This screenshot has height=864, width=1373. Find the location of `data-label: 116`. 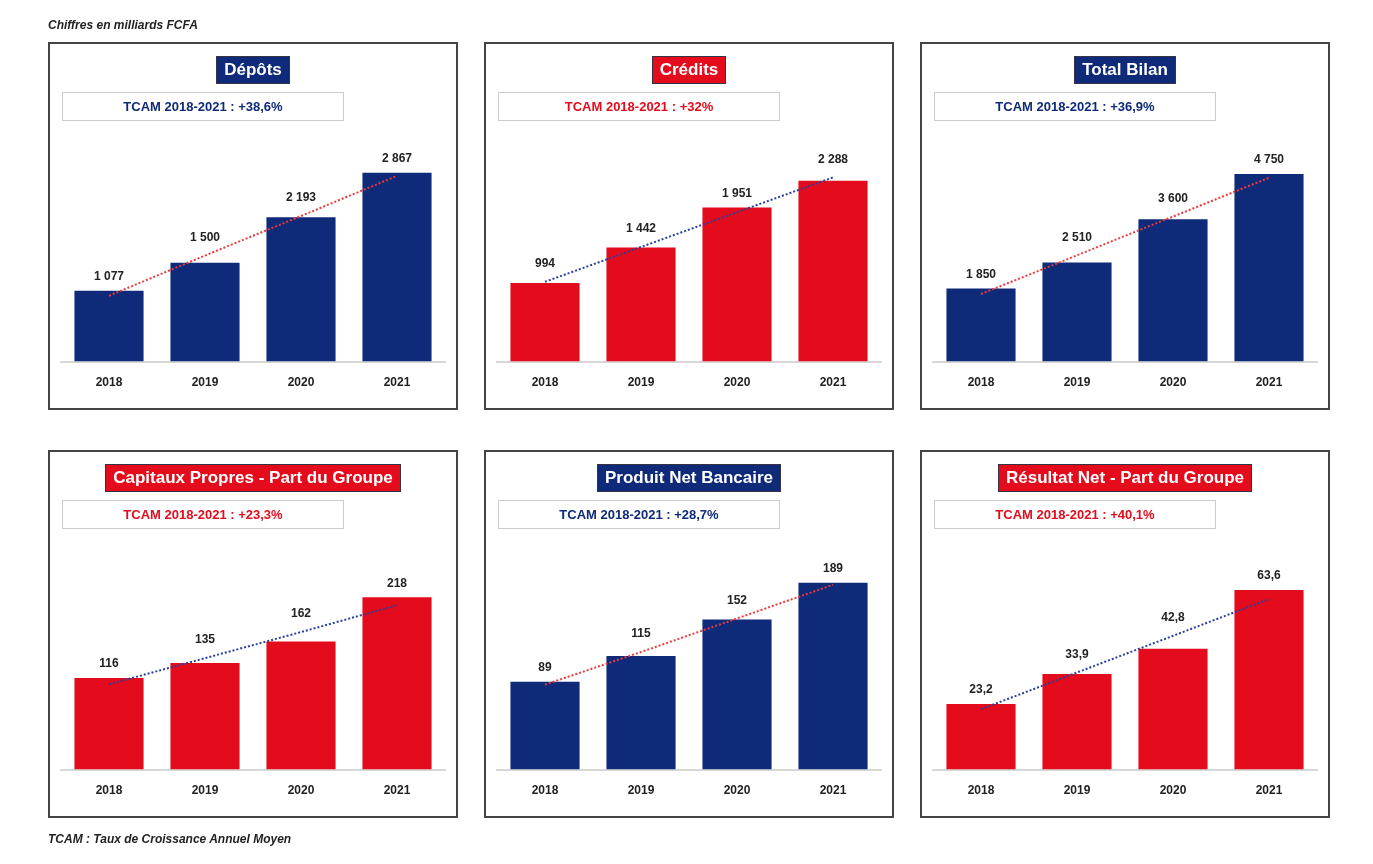

data-label: 116 is located at coordinates (109, 663).